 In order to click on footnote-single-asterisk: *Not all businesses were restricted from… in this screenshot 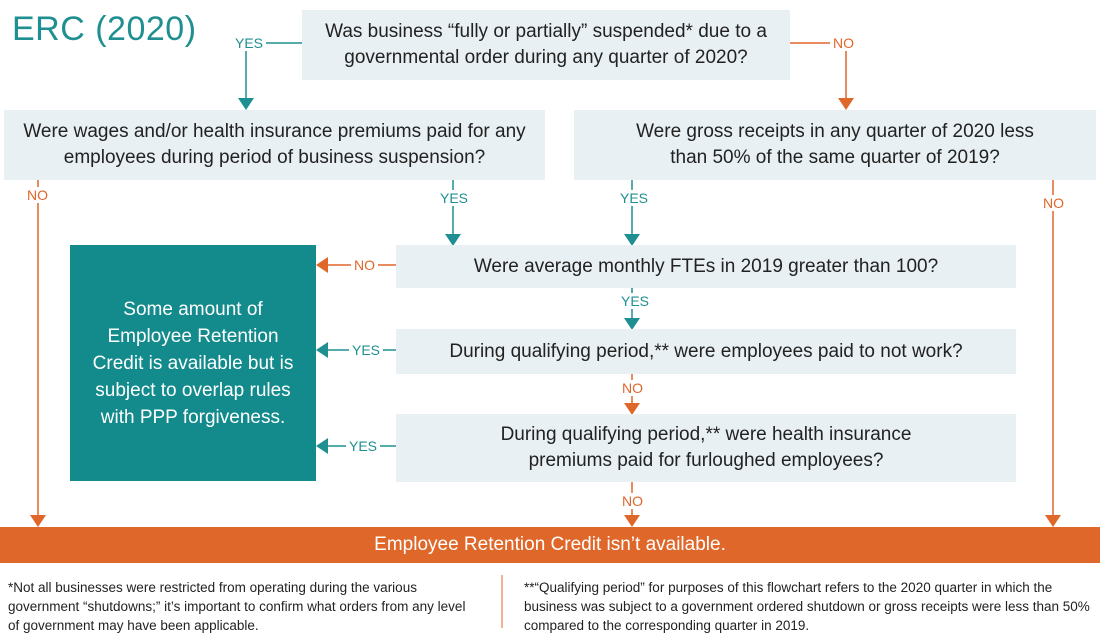, I will do `click(237, 606)`.